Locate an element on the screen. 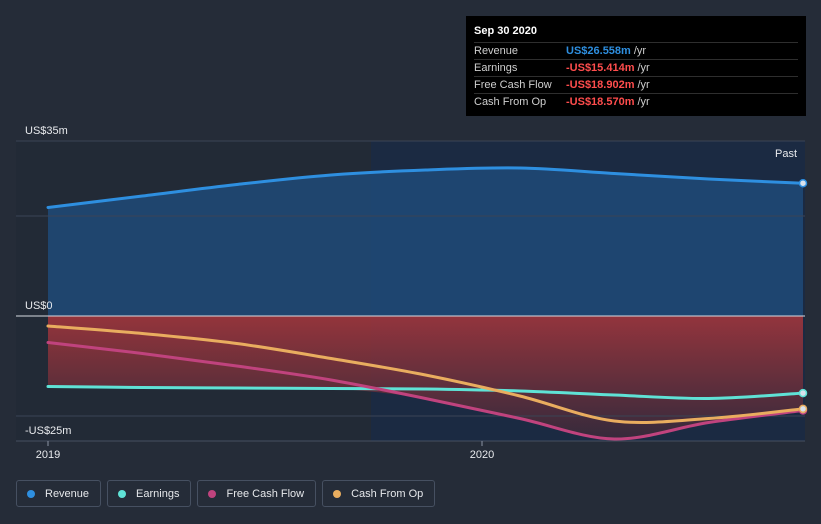  tooltip-row-earnings: Earnings -US$15.414m /yr is located at coordinates (636, 67).